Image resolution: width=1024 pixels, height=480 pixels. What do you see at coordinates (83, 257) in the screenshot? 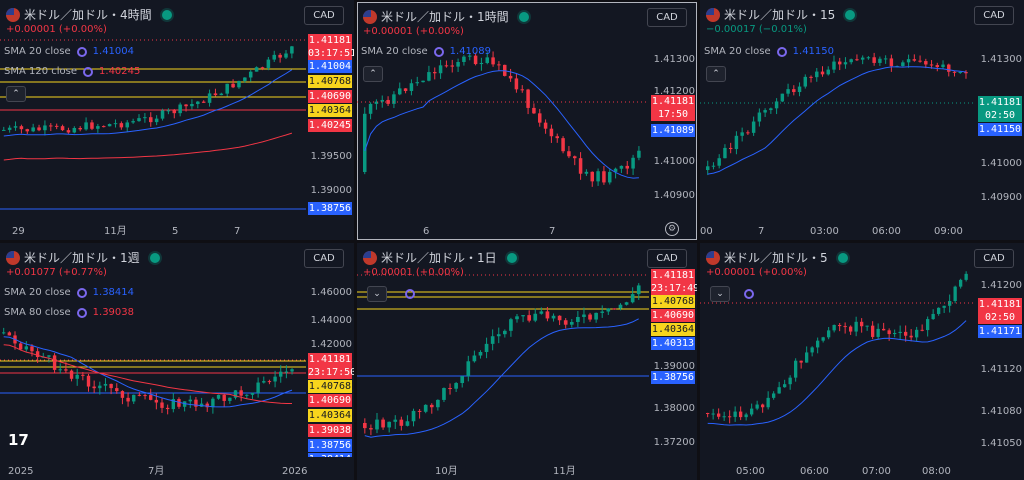
I see `symbol-title: 米ドル／加ドル・1週` at bounding box center [83, 257].